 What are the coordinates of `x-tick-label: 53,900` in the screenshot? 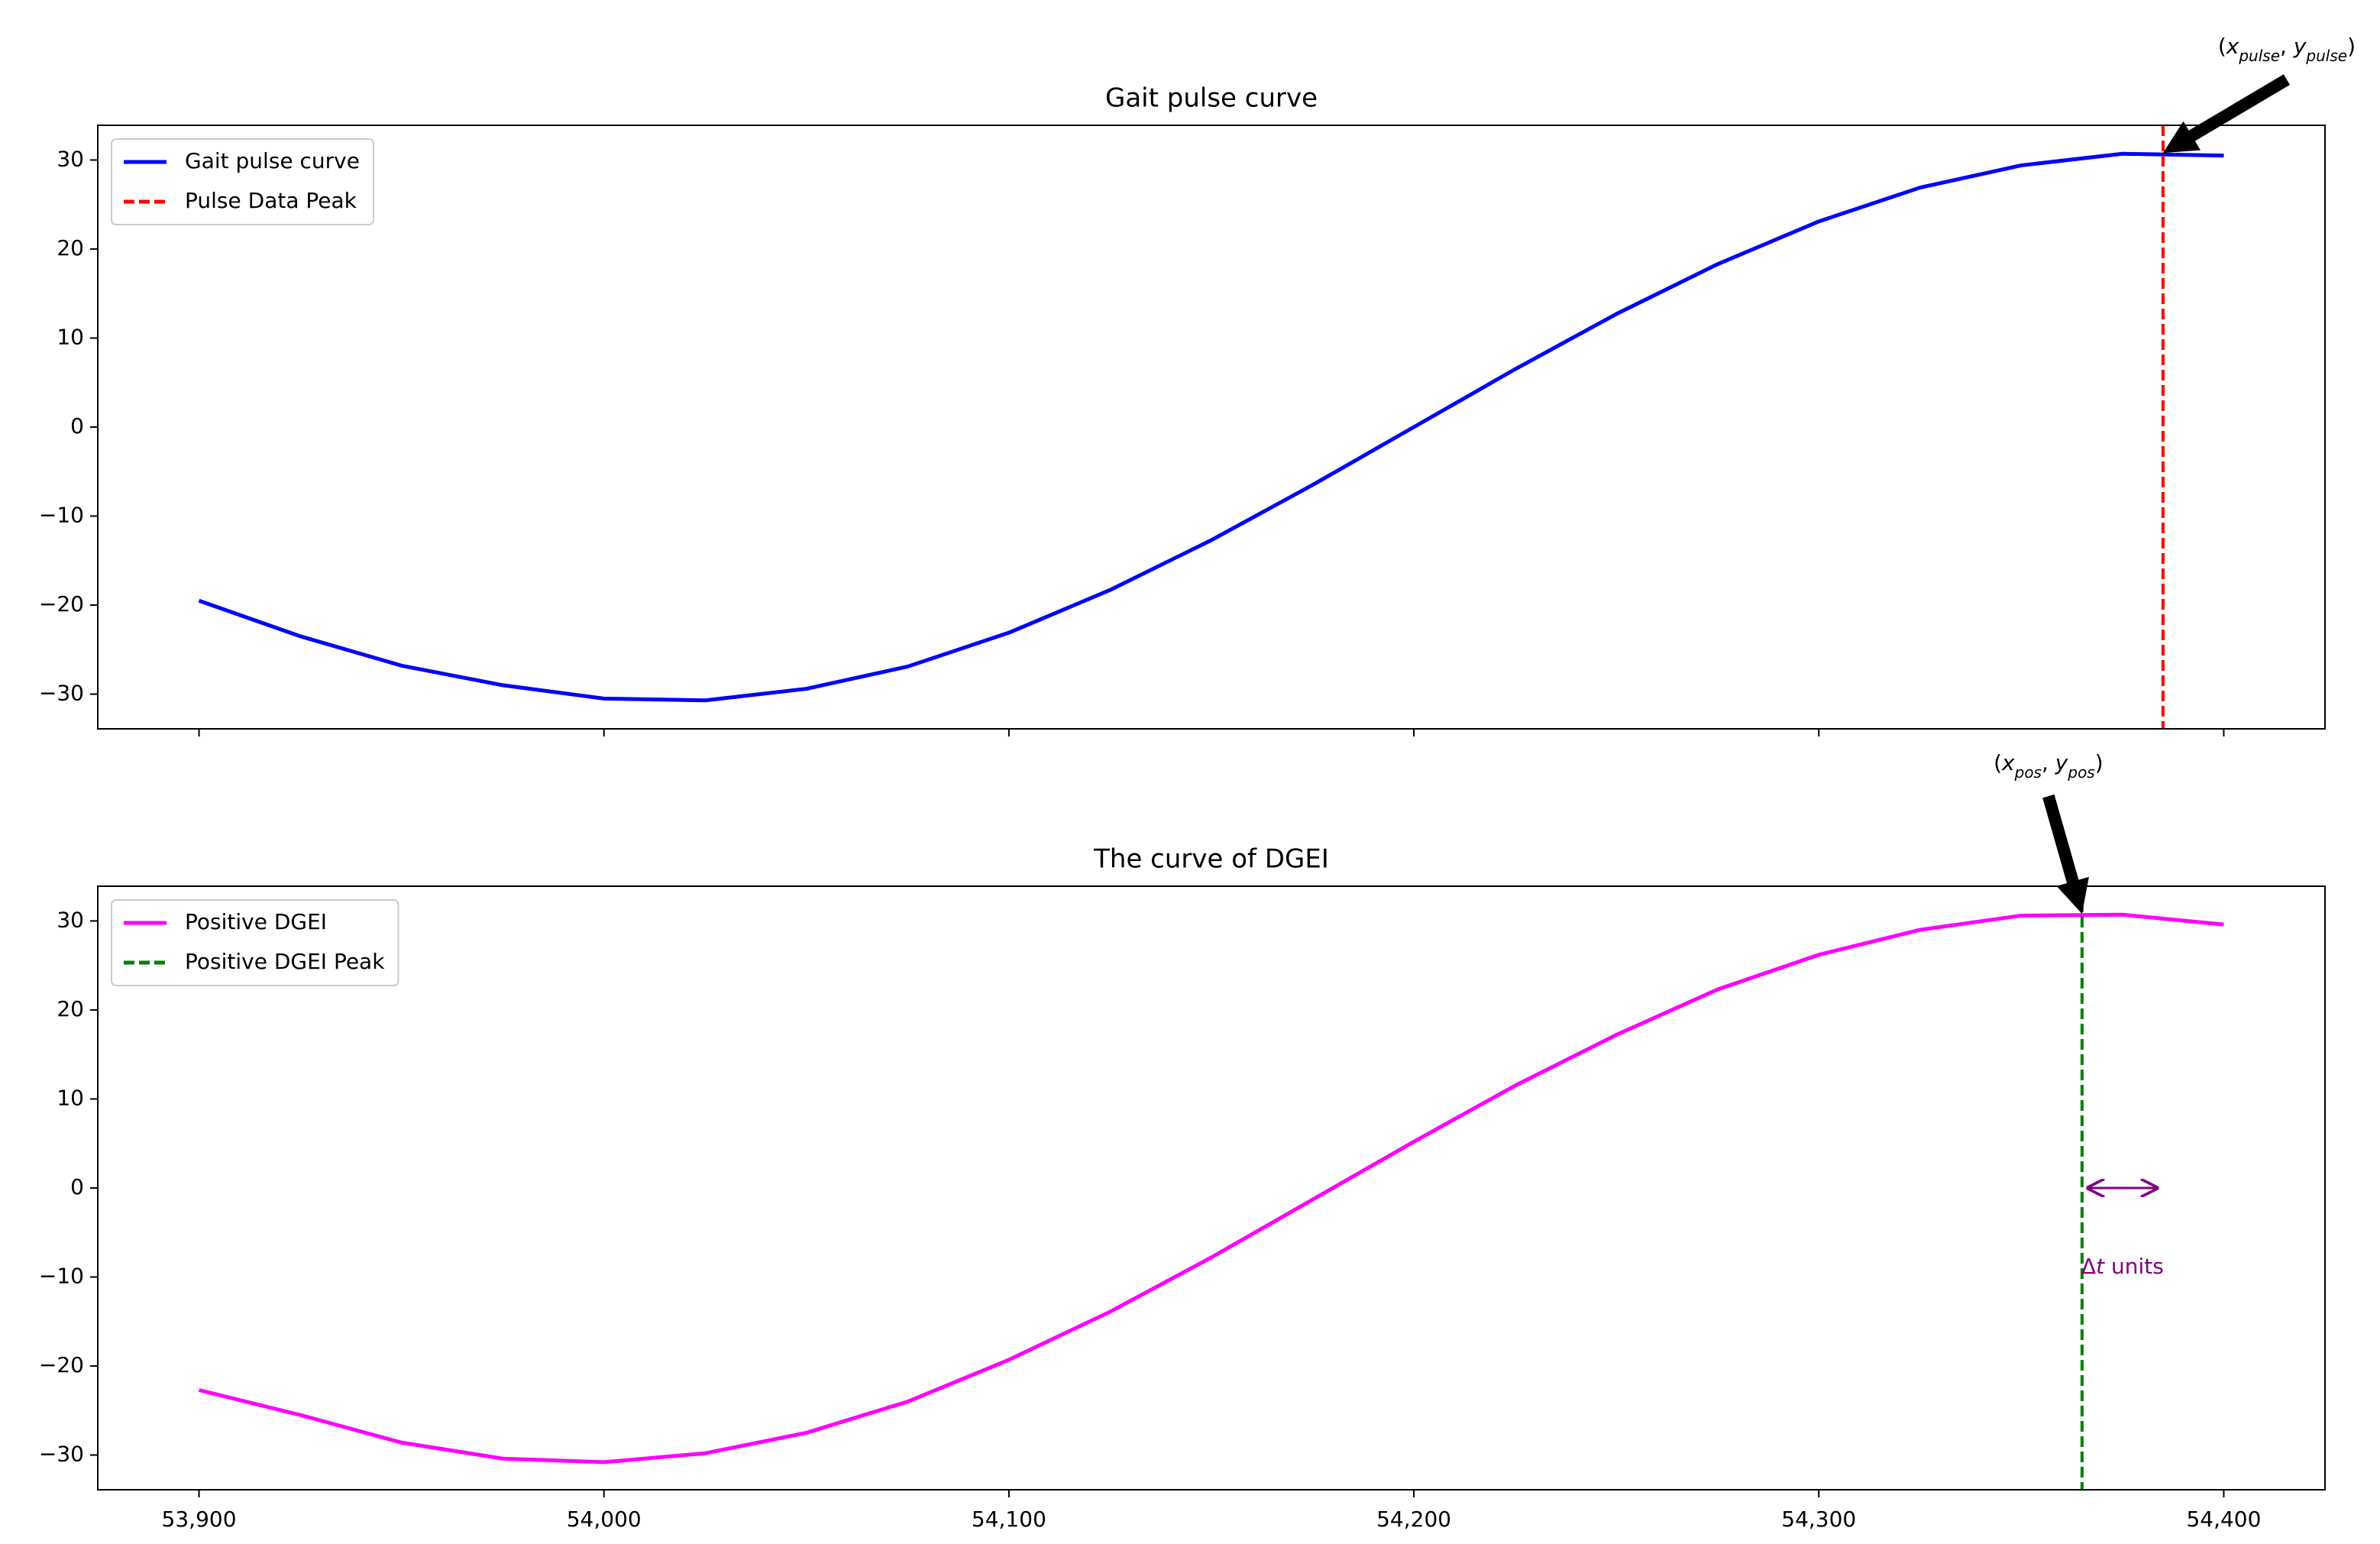 It's located at (199, 1519).